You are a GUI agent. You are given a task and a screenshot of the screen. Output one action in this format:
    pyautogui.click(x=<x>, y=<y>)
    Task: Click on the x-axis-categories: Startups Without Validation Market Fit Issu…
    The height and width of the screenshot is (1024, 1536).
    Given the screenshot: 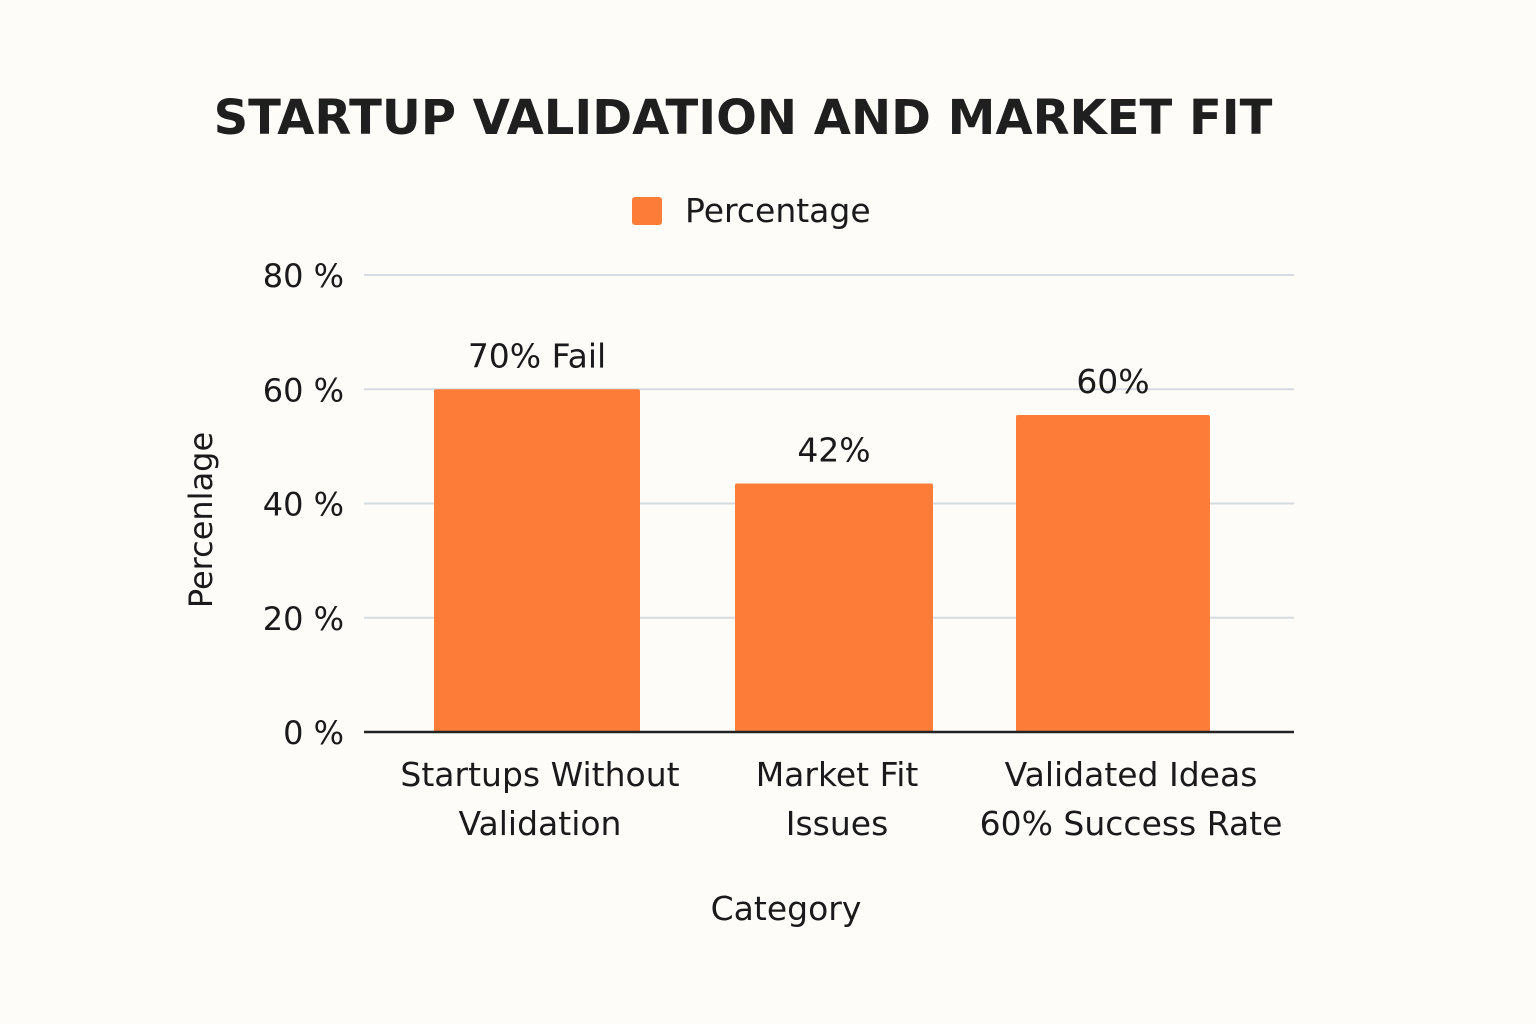 What is the action you would take?
    pyautogui.click(x=841, y=799)
    